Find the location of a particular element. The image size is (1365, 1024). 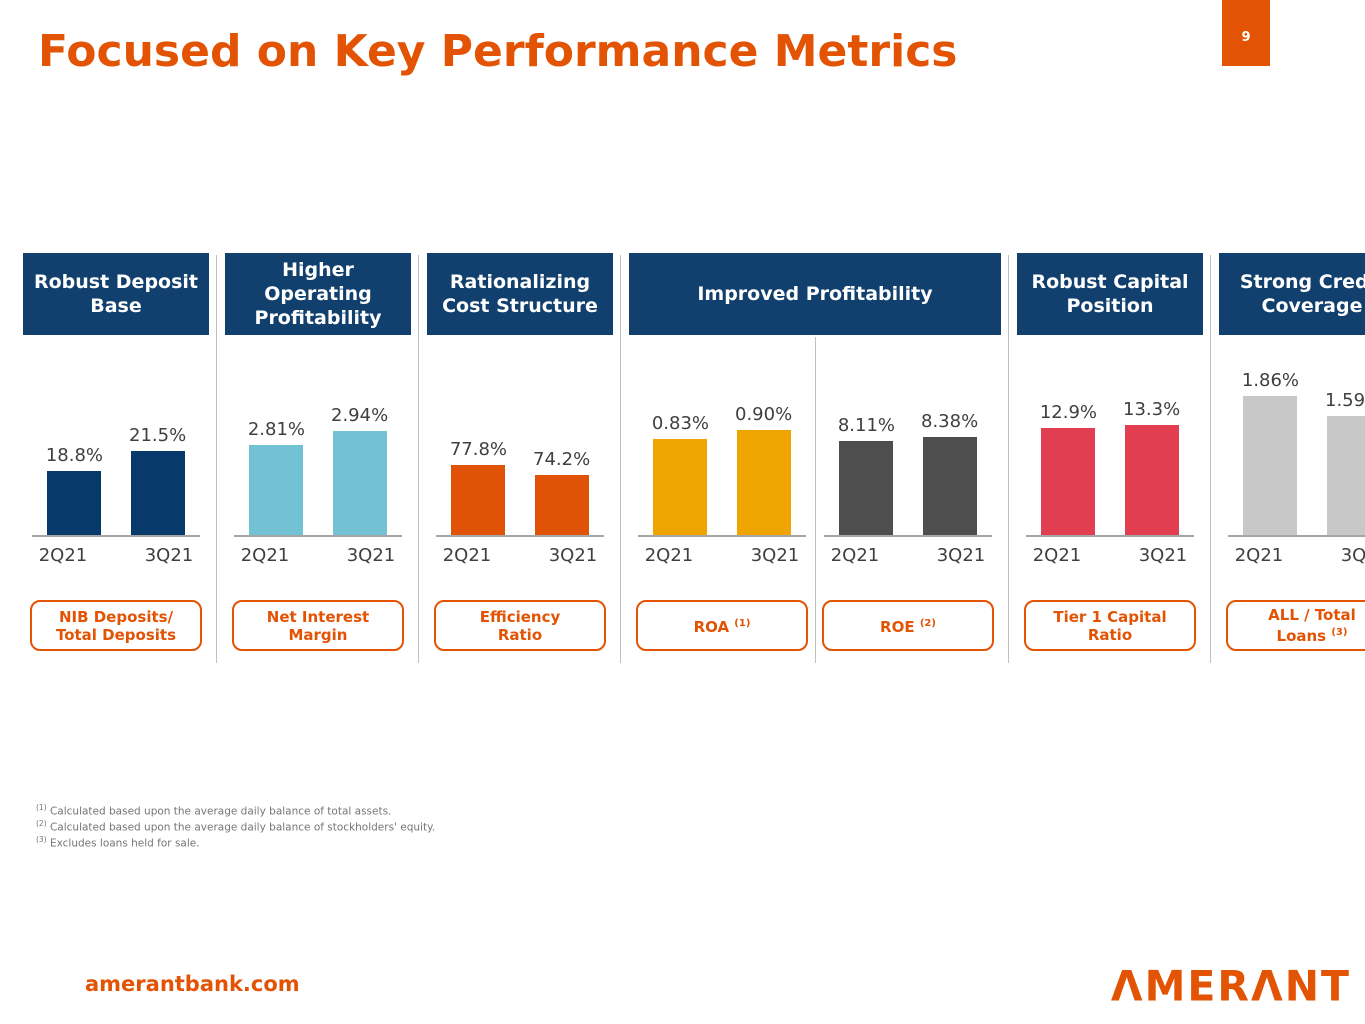

bar-chart: 2.81% 2.94% 2Q21 3Q21 Net Interest Margin is located at coordinates (318, 493).